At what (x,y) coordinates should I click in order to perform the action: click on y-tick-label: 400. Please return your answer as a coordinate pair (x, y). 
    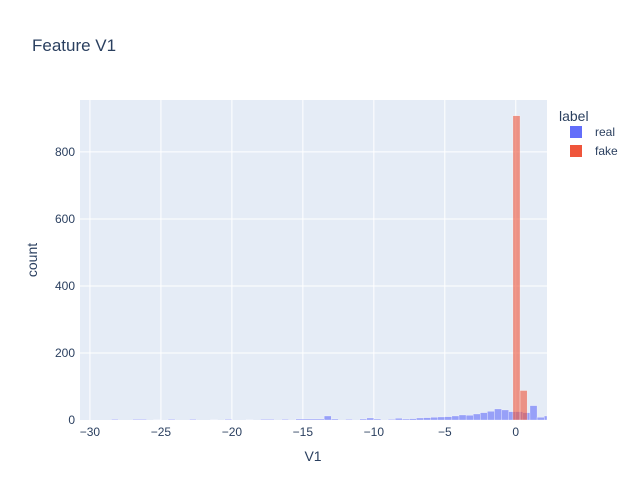
    Looking at the image, I should click on (65, 286).